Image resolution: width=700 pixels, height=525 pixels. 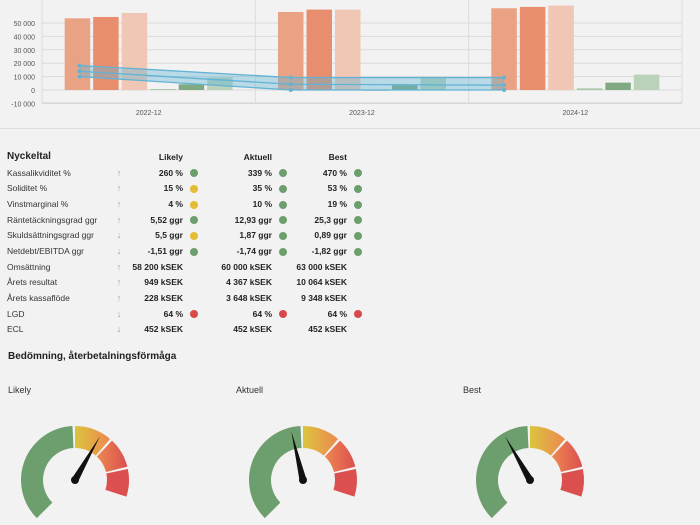 What do you see at coordinates (119, 313) in the screenshot?
I see `trend-arrow-icon: ↓` at bounding box center [119, 313].